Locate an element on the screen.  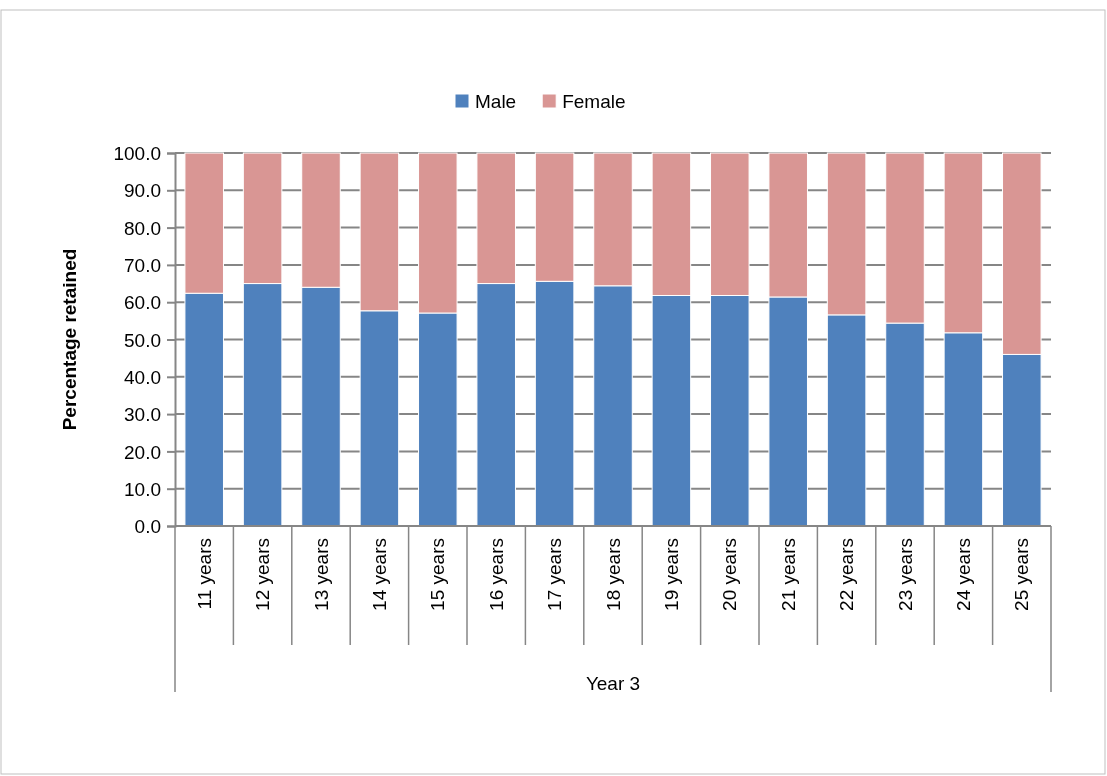
x-tick-label: 22 years is located at coordinates (847, 574).